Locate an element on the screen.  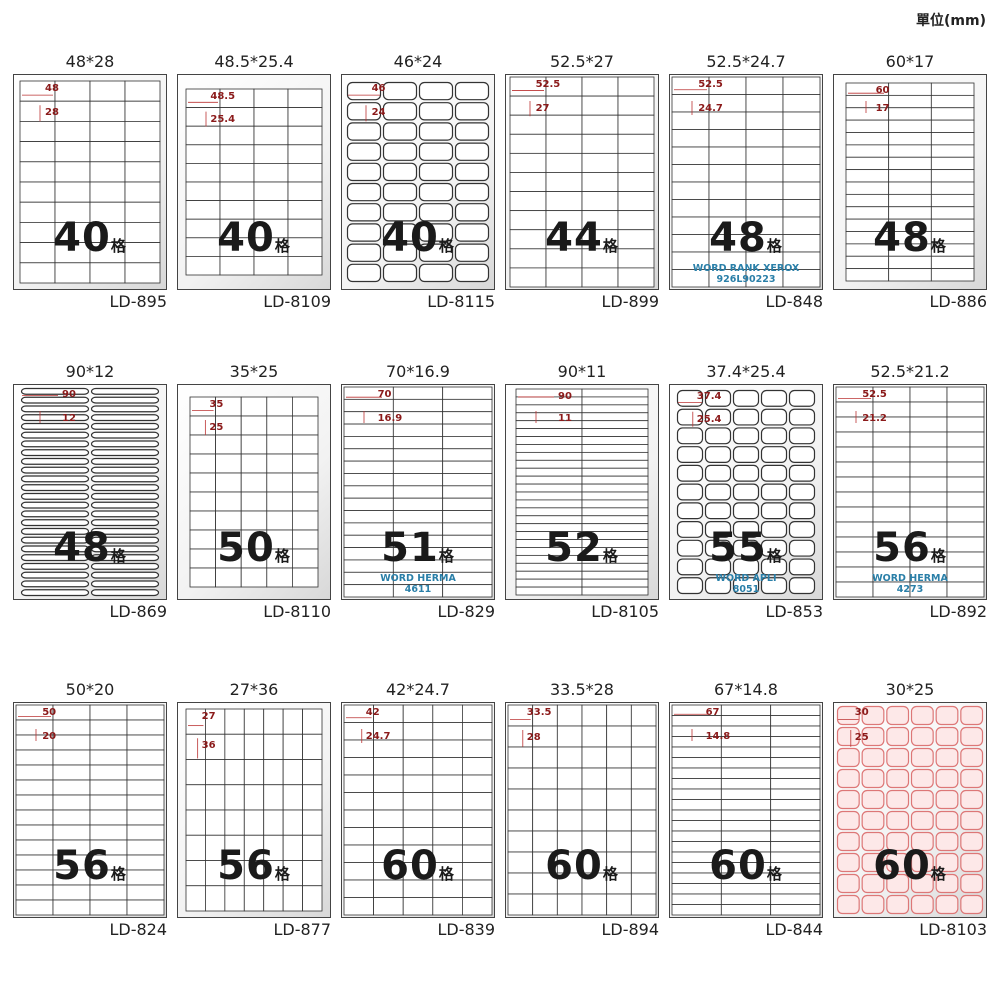
label-count: 48格 is located at coordinates (90, 548).